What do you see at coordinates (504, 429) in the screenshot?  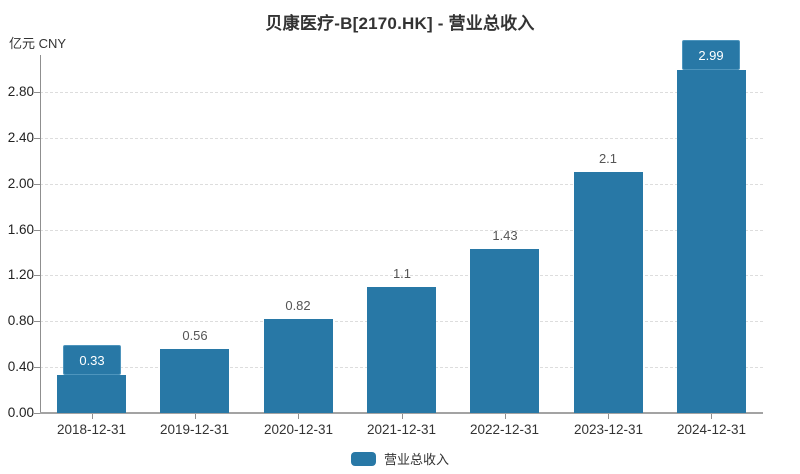 I see `x-axis-label: 2022-12-31` at bounding box center [504, 429].